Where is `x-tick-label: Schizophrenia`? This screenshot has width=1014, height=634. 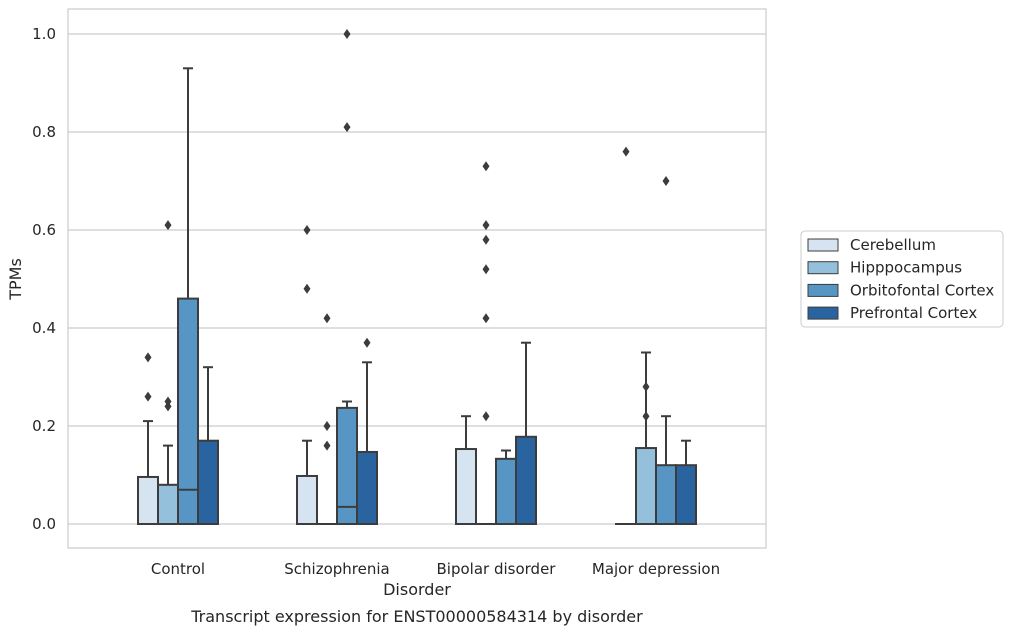
x-tick-label: Schizophrenia is located at coordinates (336, 569).